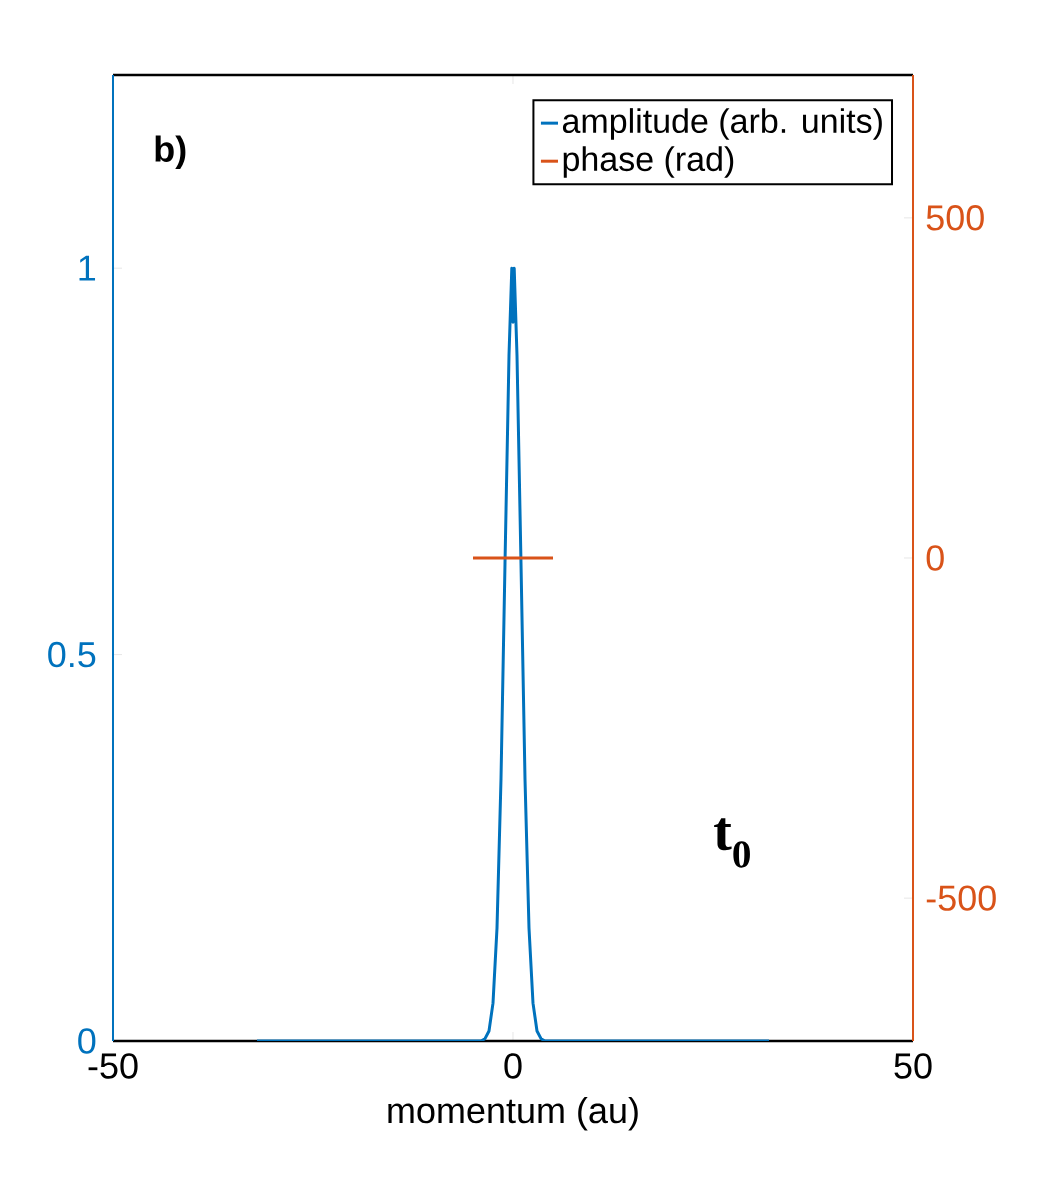 This screenshot has height=1189, width=1039. I want to click on x-axis-title: momentum (au), so click(513, 1113).